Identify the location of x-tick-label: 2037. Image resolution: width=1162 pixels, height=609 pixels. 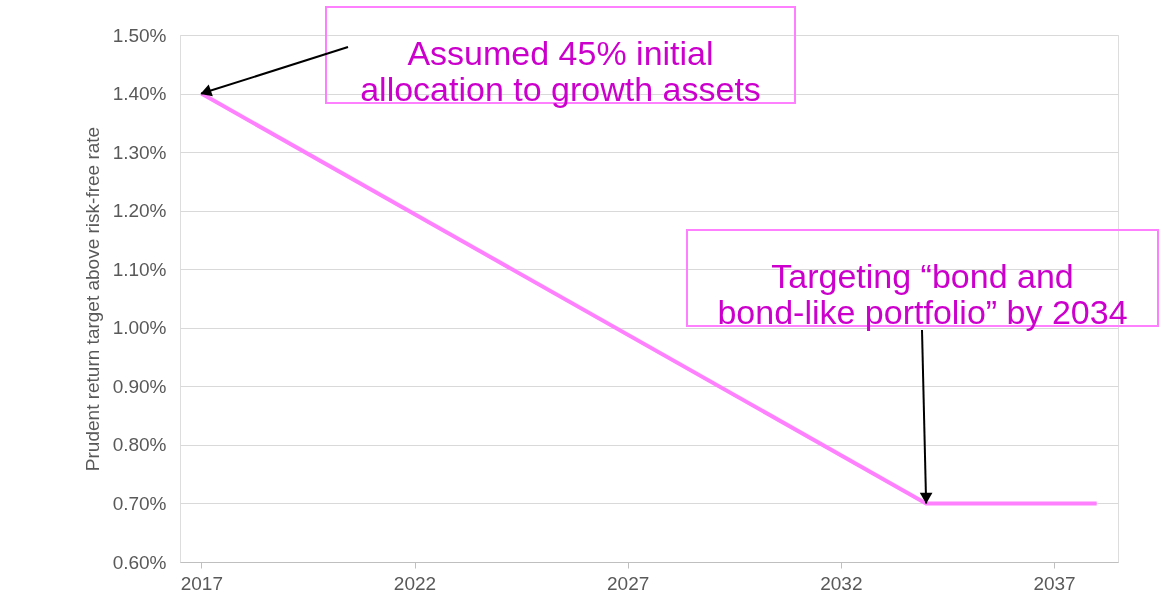
(1054, 583).